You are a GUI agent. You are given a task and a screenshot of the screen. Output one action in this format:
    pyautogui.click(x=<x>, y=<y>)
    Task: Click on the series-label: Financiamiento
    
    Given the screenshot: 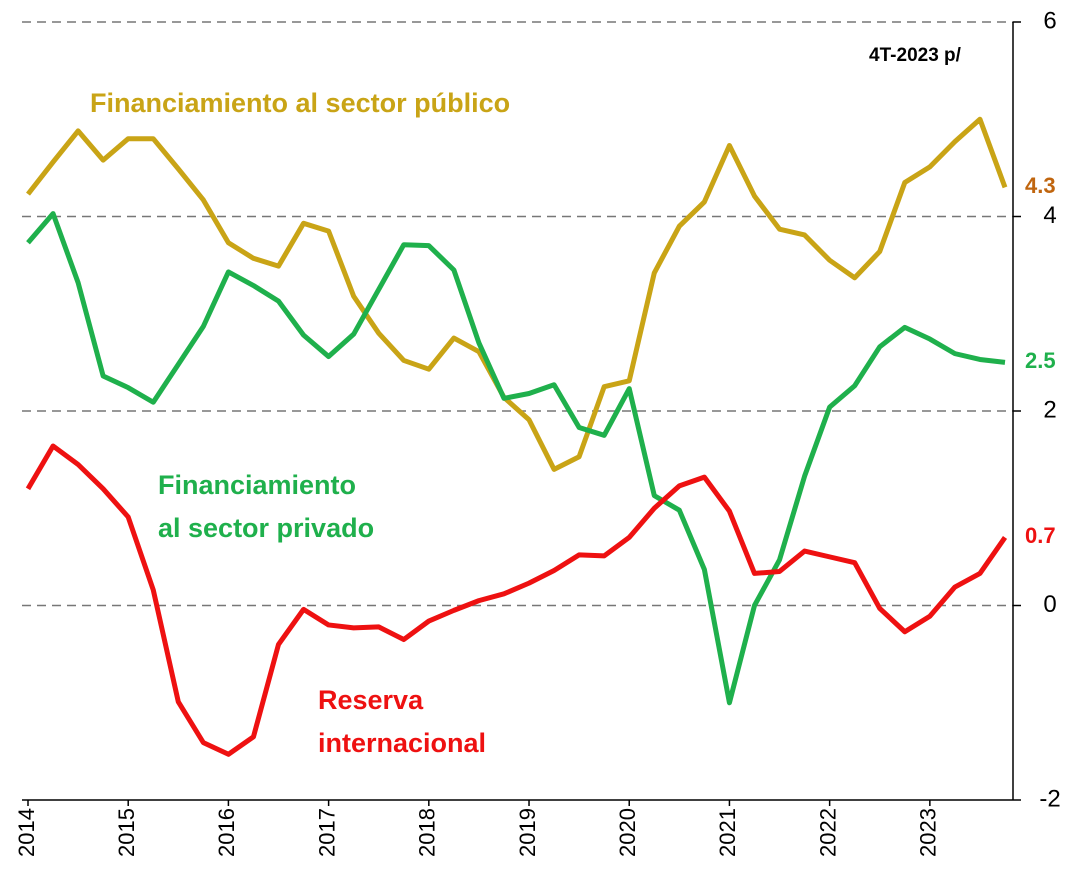 What is the action you would take?
    pyautogui.click(x=257, y=485)
    